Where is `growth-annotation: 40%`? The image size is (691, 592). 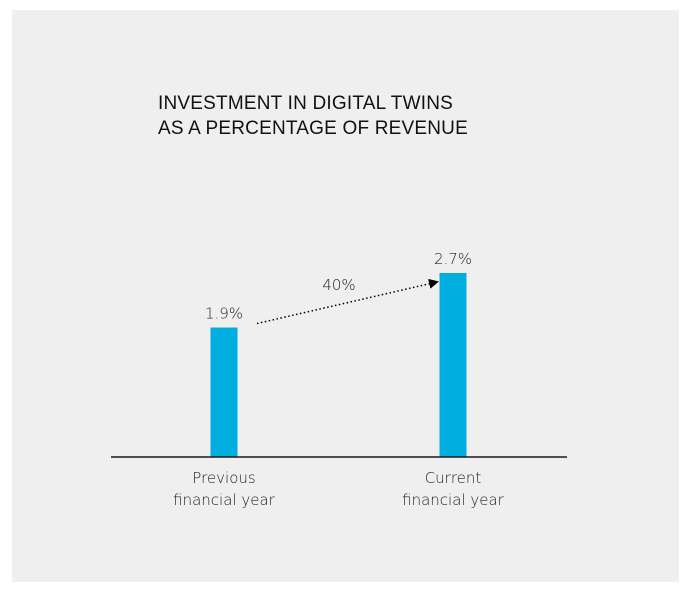
growth-annotation: 40% is located at coordinates (347, 300).